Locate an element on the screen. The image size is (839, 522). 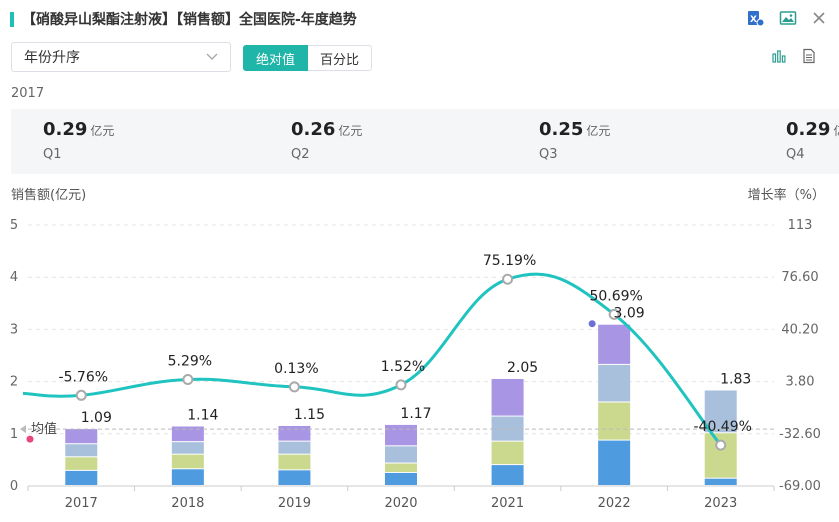
growth-label: -5.76% is located at coordinates (84, 377).